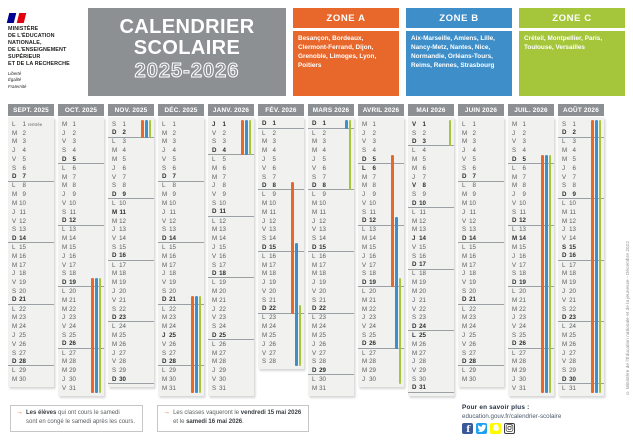  What do you see at coordinates (81, 256) in the screenshot?
I see `day-row: J 16` at bounding box center [81, 256].